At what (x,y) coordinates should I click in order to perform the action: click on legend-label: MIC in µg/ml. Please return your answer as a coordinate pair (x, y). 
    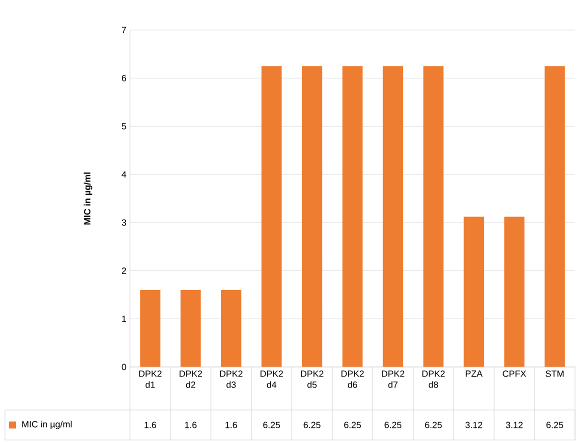
    Looking at the image, I should click on (47, 425).